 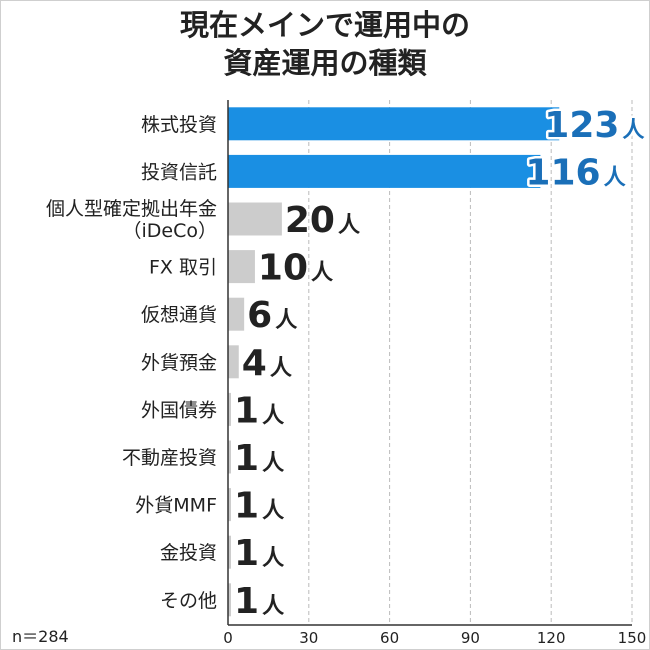 I want to click on value-label: 123 人, so click(x=594, y=125).